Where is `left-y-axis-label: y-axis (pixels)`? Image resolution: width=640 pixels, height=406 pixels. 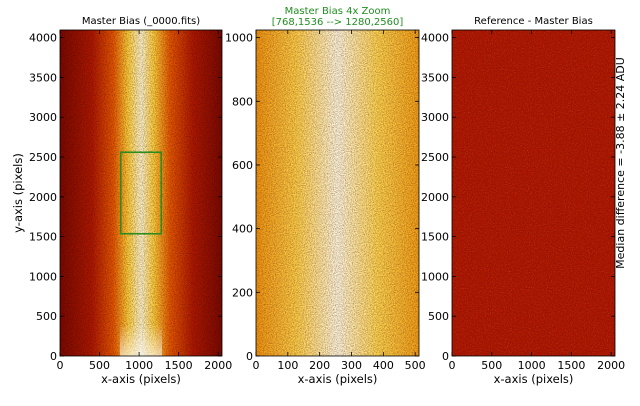 left-y-axis-label: y-axis (pixels) is located at coordinates (18, 193).